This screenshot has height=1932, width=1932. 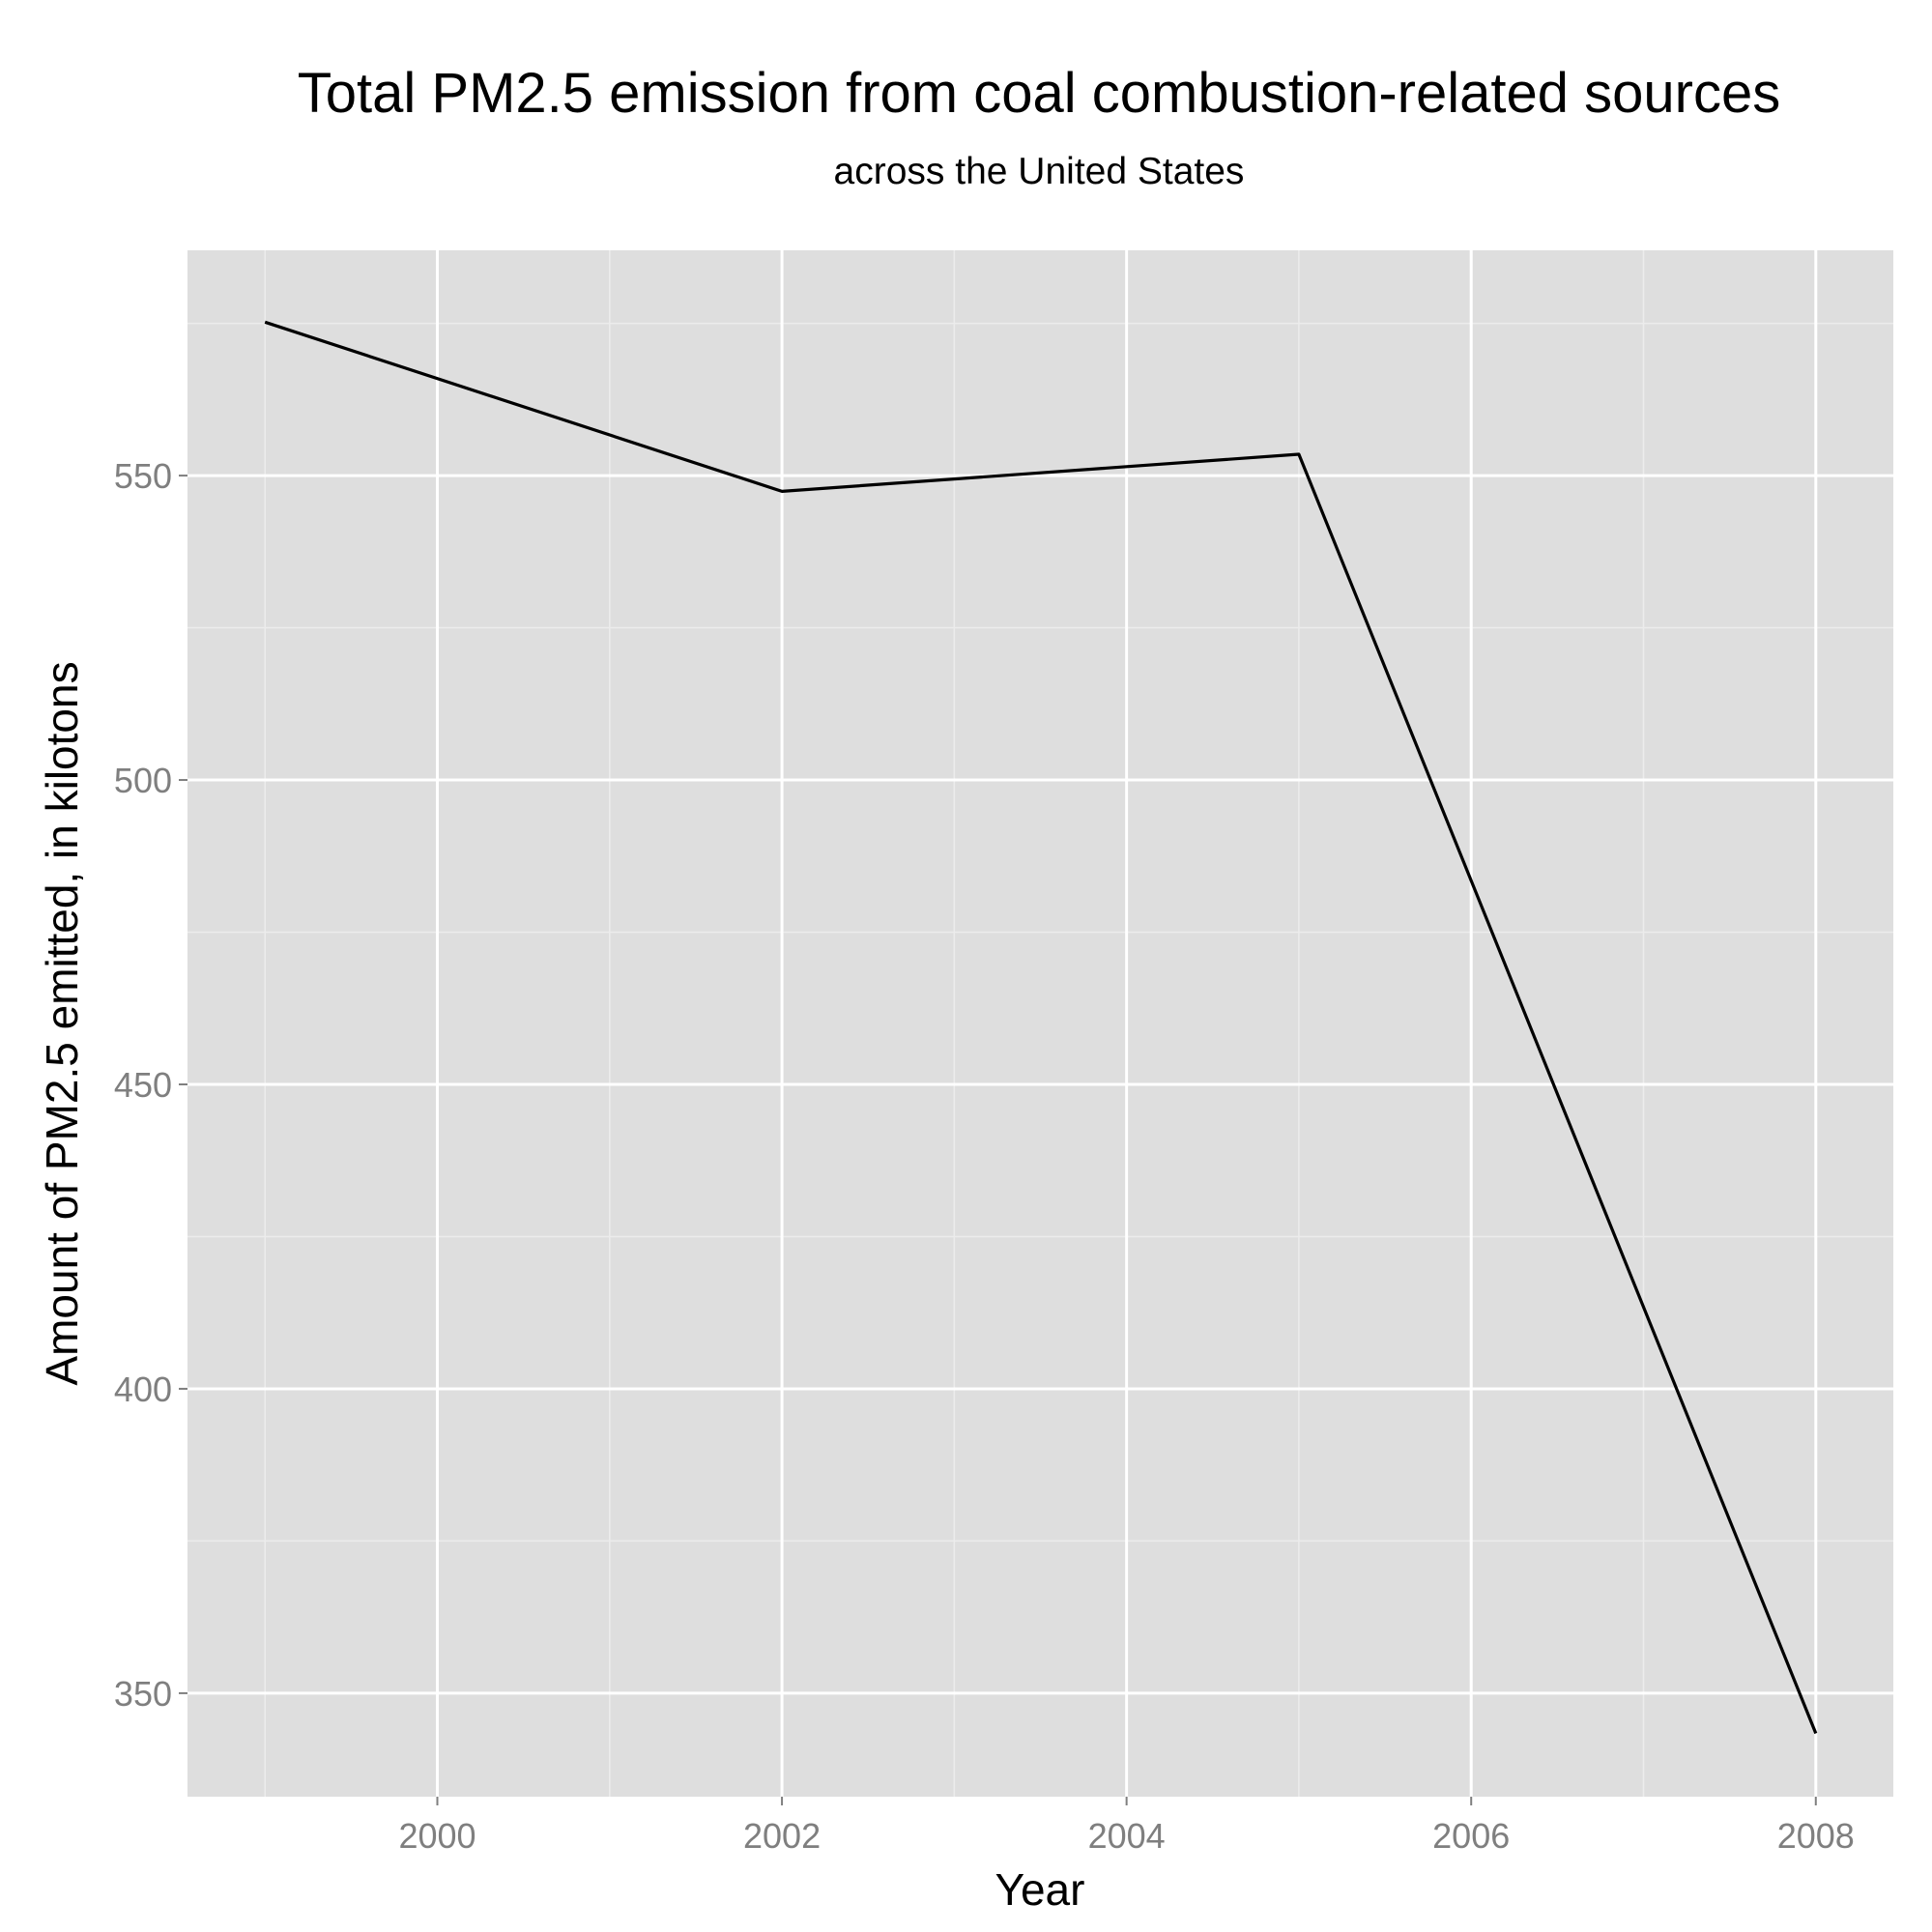 I want to click on x-tick-label: 2004, so click(x=1127, y=1836).